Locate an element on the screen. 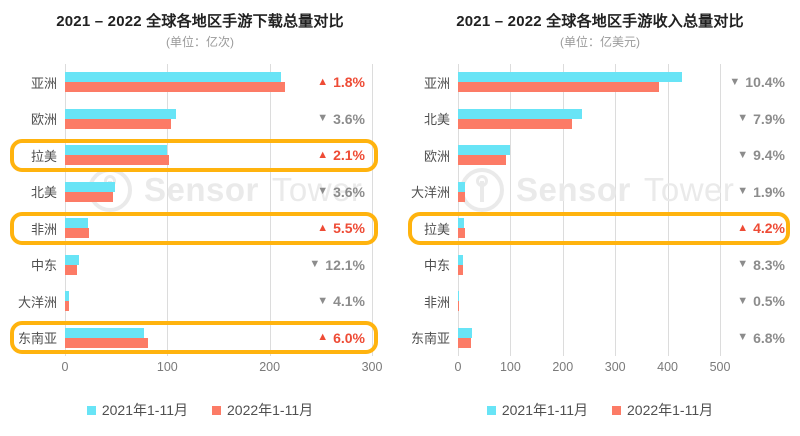 This screenshot has width=800, height=436. change-percent: 3.6% is located at coordinates (349, 118).